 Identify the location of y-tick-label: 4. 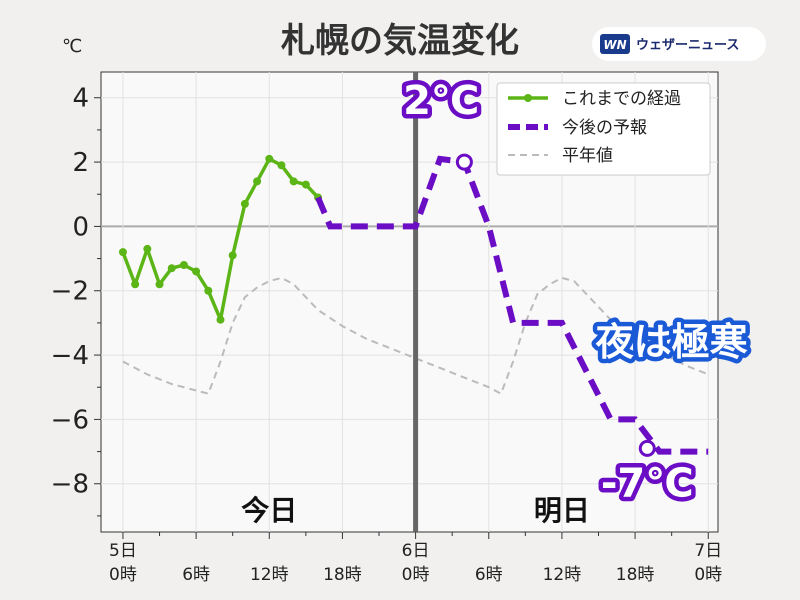
(80, 99).